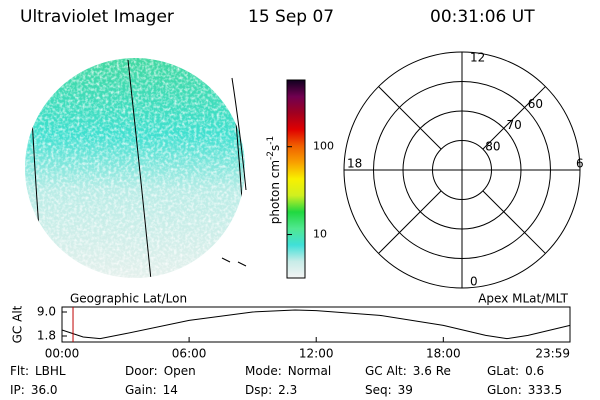 The image size is (600, 400). What do you see at coordinates (443, 354) in the screenshot?
I see `x-tick-label: 18:00` at bounding box center [443, 354].